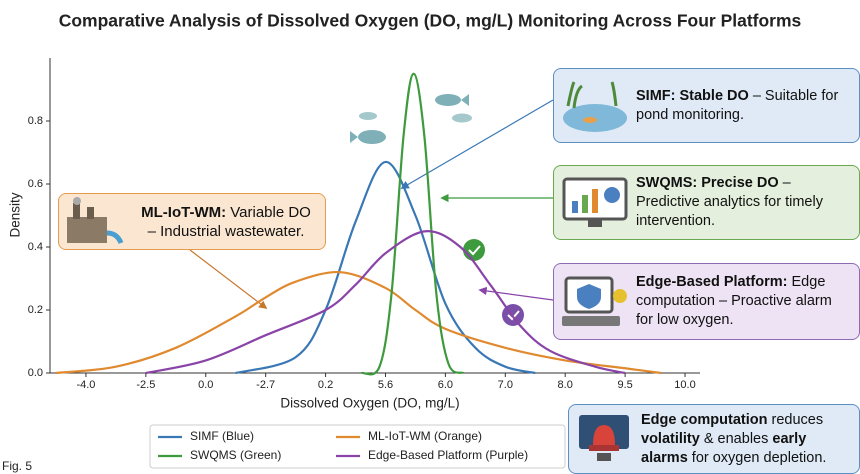 The image size is (860, 474). I want to click on pond-icon, so click(595, 106).